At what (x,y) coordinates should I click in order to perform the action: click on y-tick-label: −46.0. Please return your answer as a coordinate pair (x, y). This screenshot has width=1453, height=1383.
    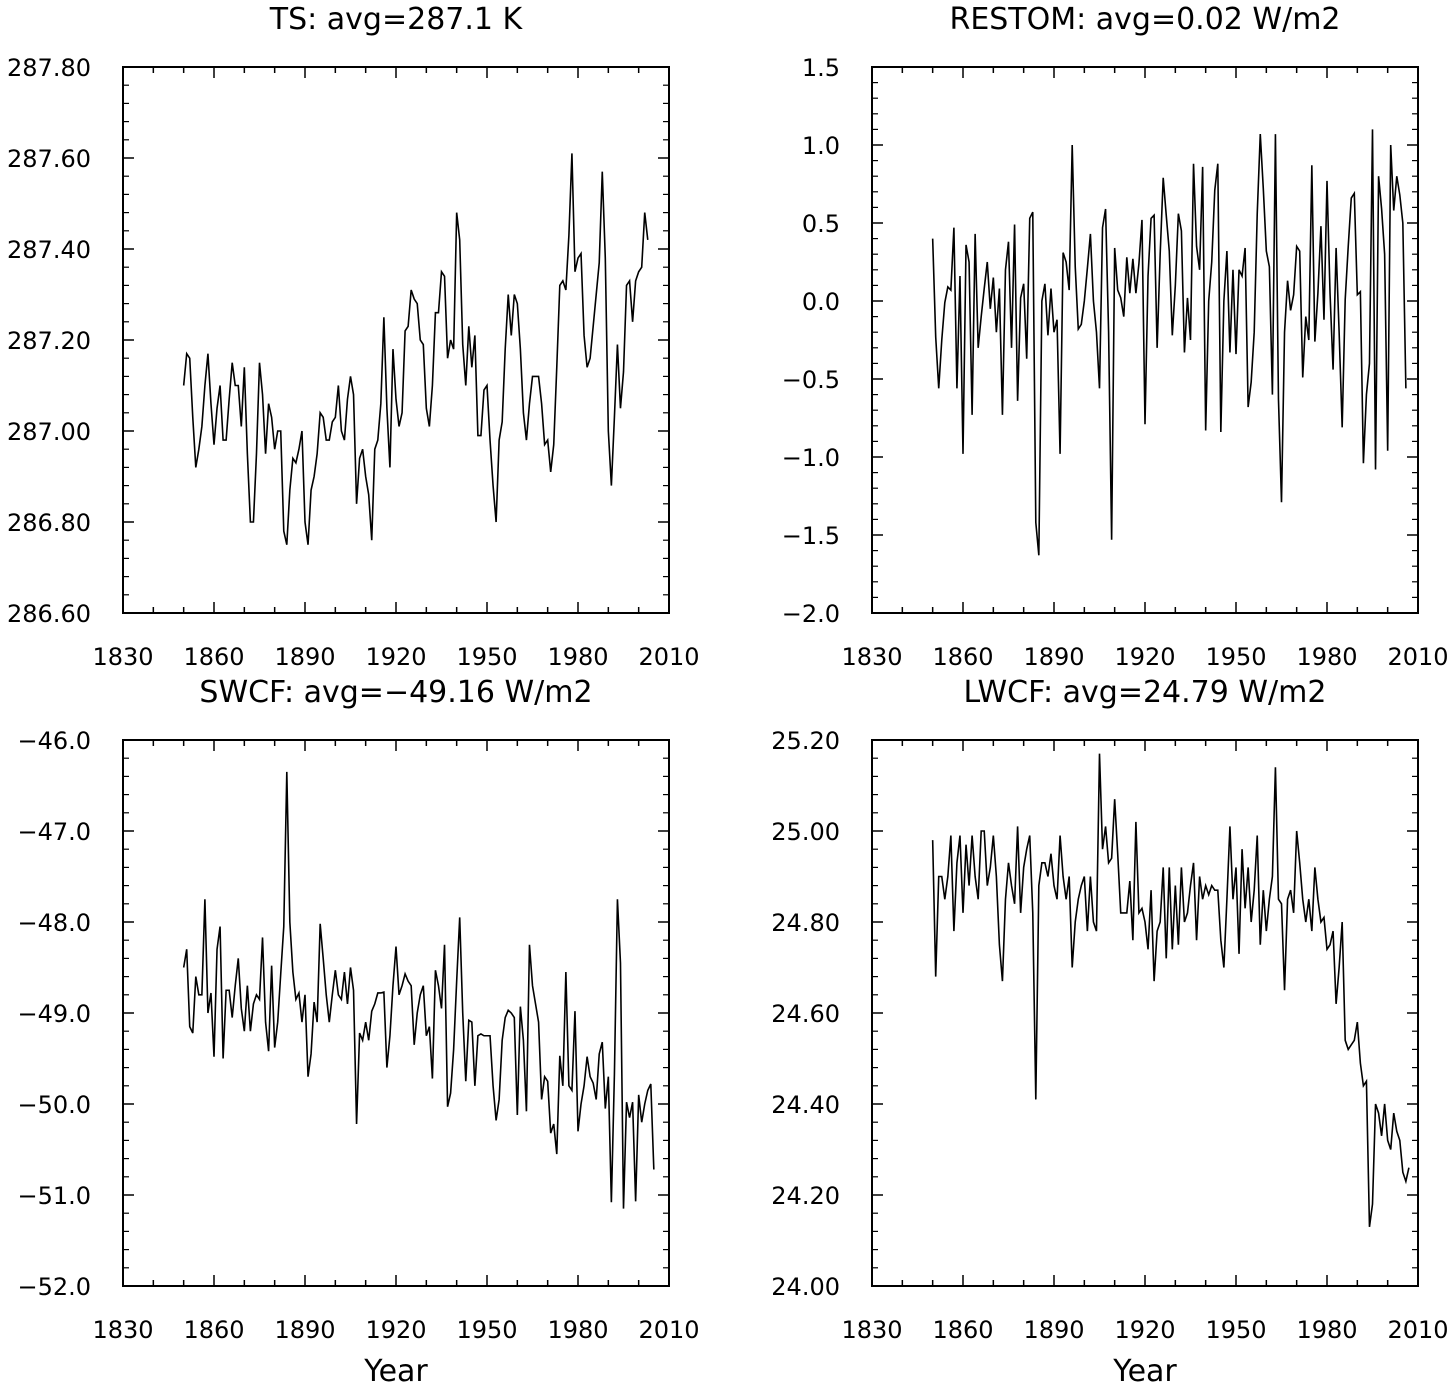
    Looking at the image, I should click on (54, 741).